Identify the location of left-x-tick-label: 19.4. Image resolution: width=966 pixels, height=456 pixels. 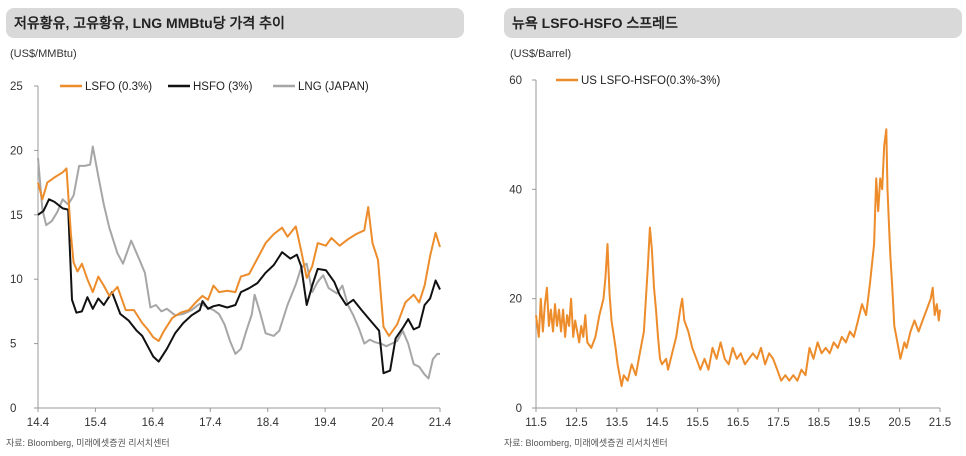
(325, 423).